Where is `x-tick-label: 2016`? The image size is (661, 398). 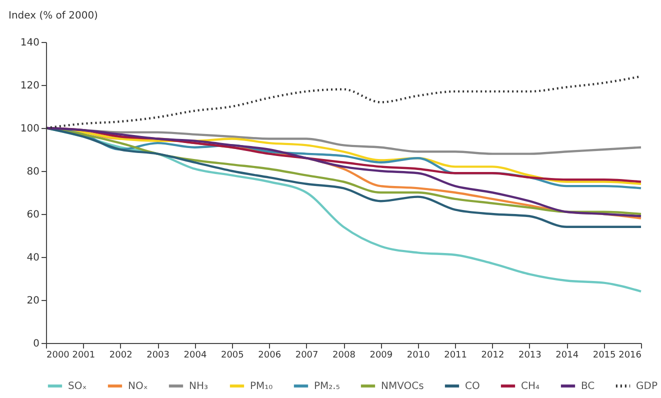
x-tick-label: 2016 is located at coordinates (630, 355).